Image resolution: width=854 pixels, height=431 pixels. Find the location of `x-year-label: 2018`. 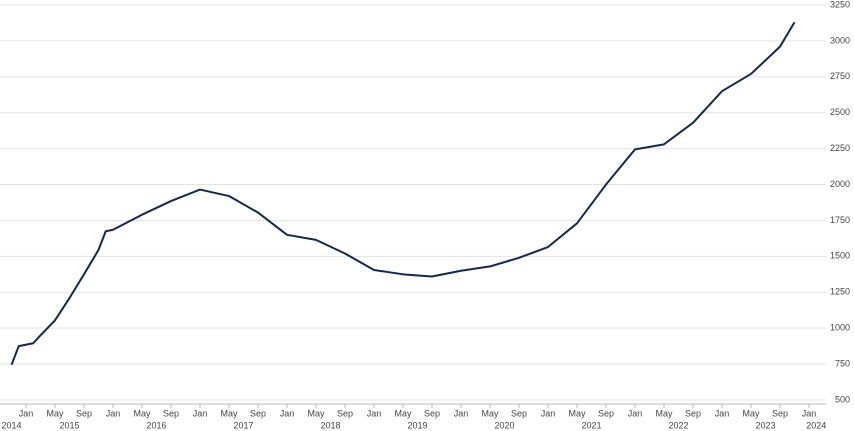

x-year-label: 2018 is located at coordinates (330, 425).